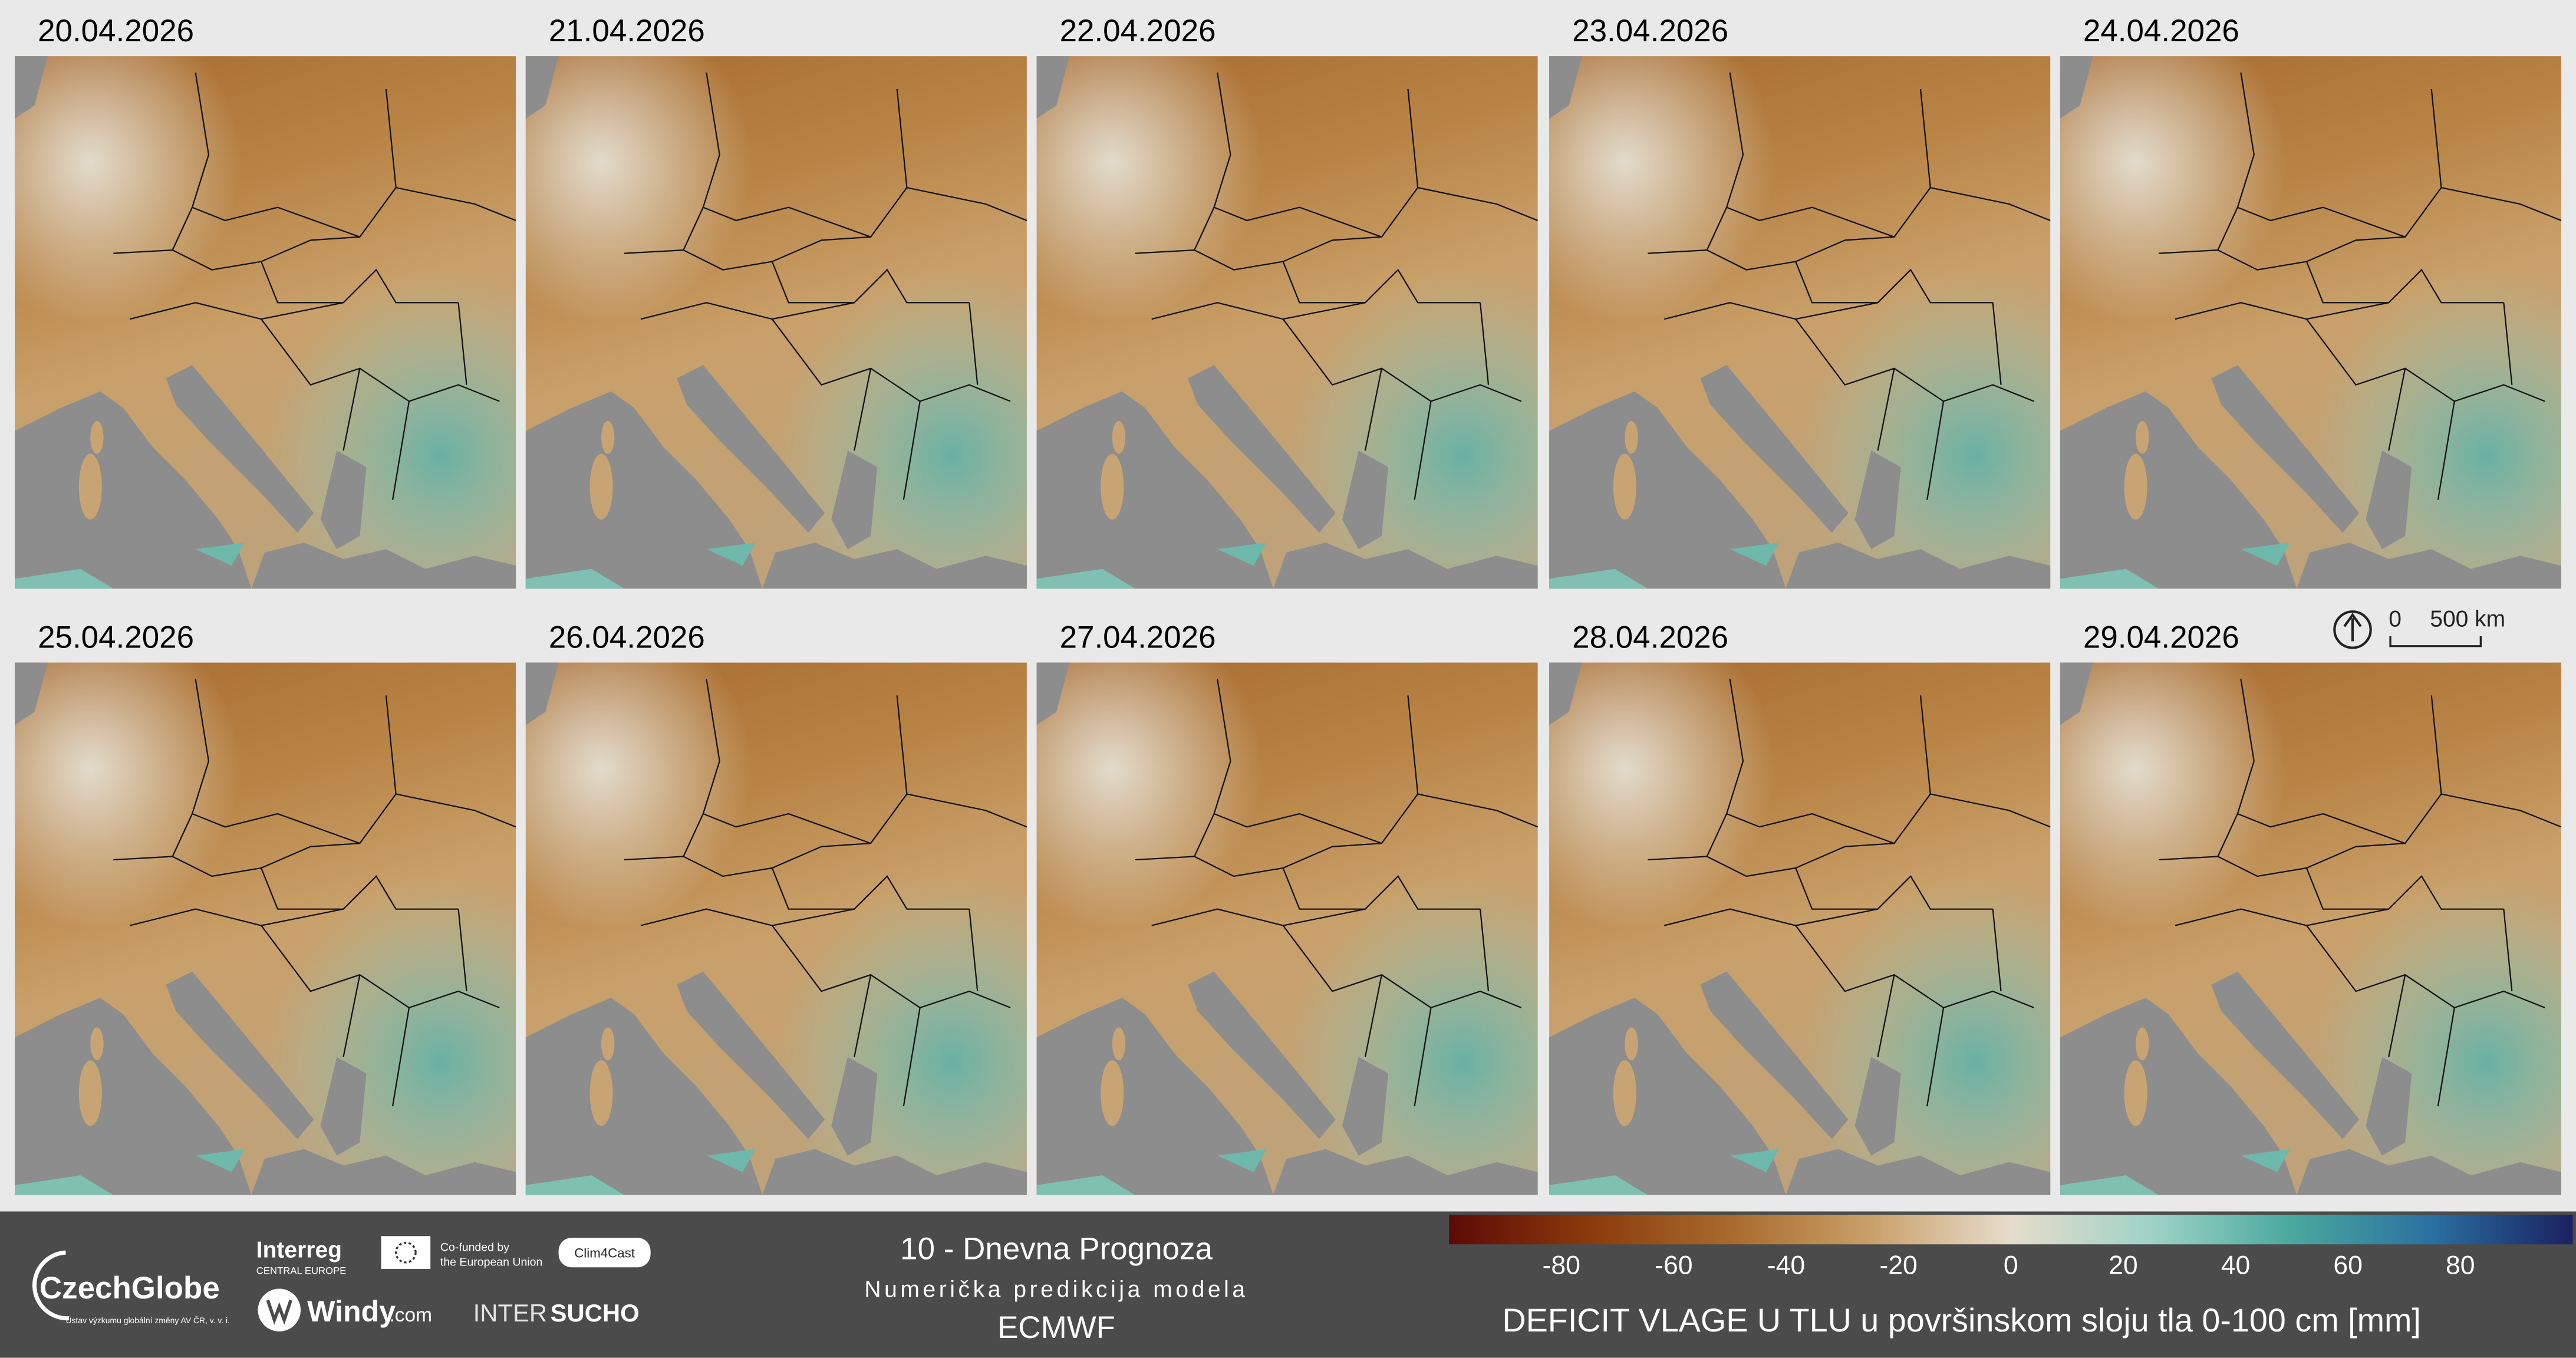 Image resolution: width=2576 pixels, height=1358 pixels. I want to click on intersucho-a: INTER, so click(510, 1313).